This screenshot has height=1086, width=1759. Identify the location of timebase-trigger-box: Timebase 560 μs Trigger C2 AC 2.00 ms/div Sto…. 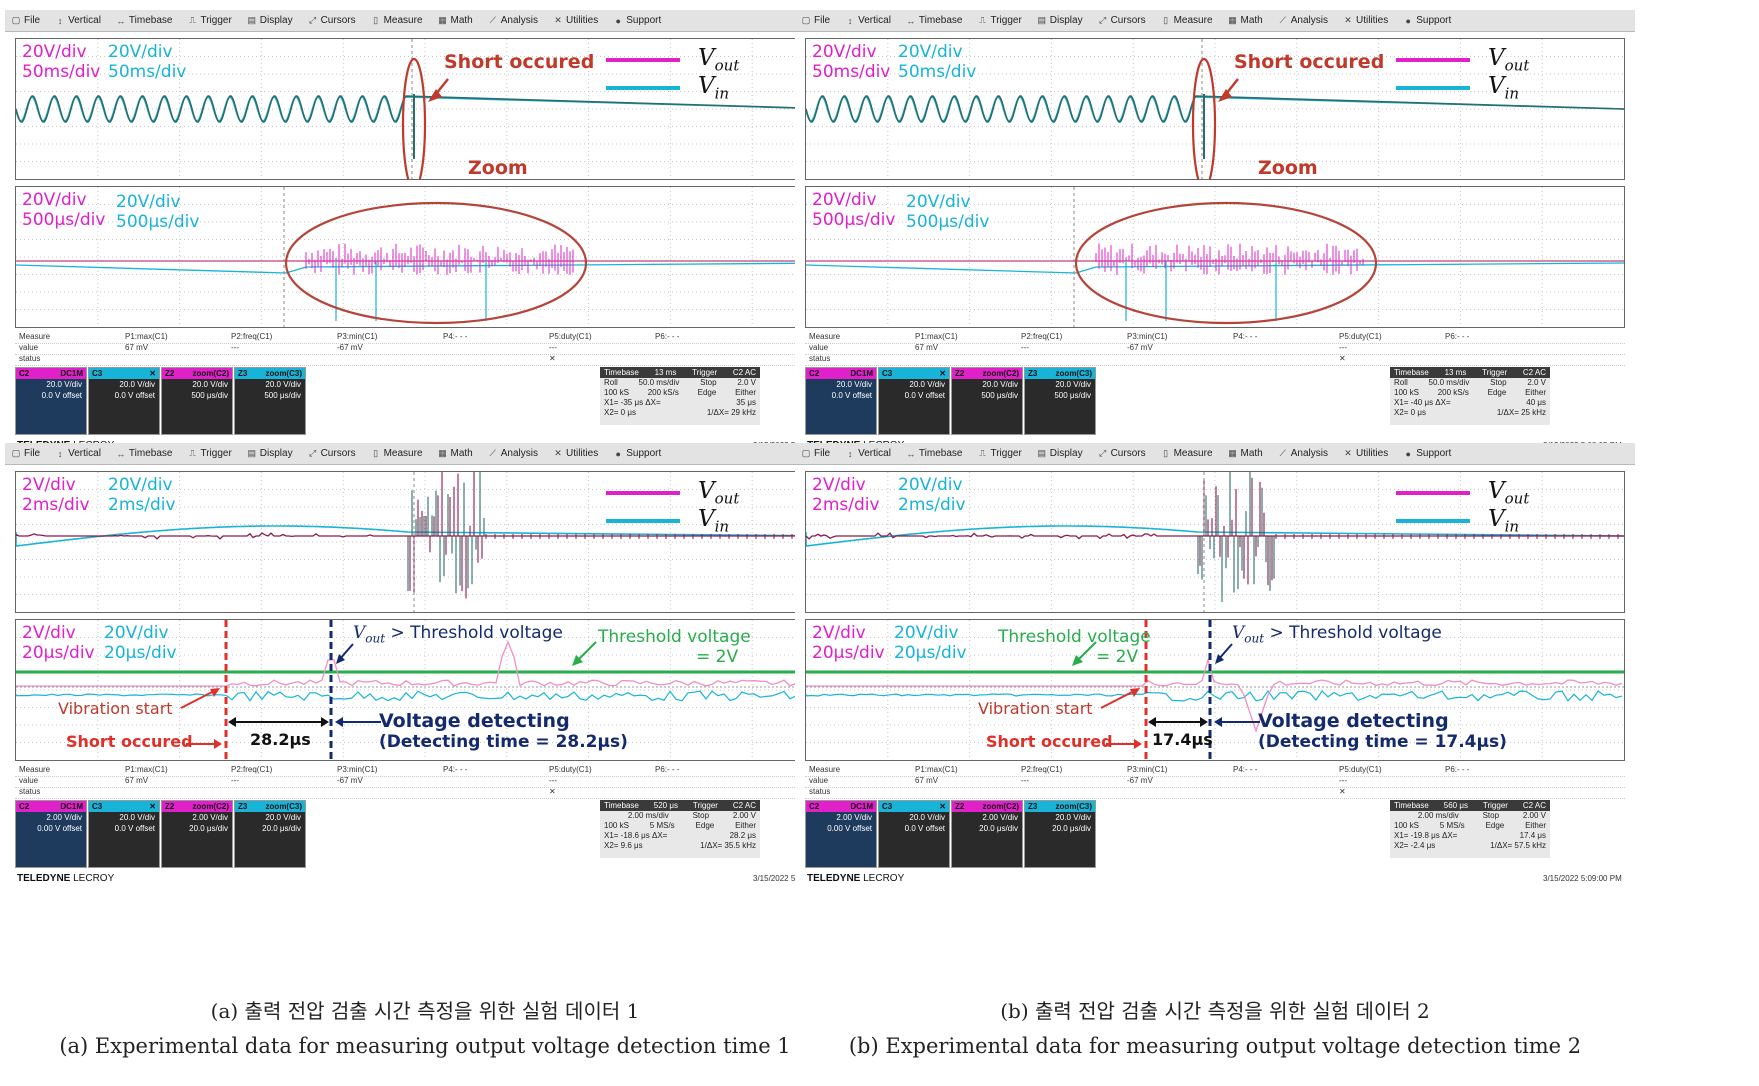
(1470, 829).